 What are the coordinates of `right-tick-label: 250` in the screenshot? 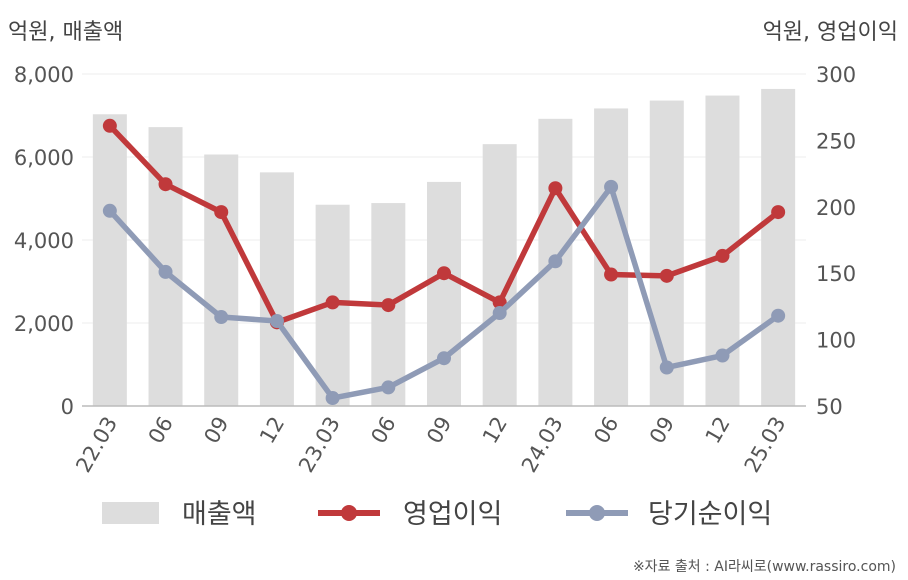 It's located at (836, 141).